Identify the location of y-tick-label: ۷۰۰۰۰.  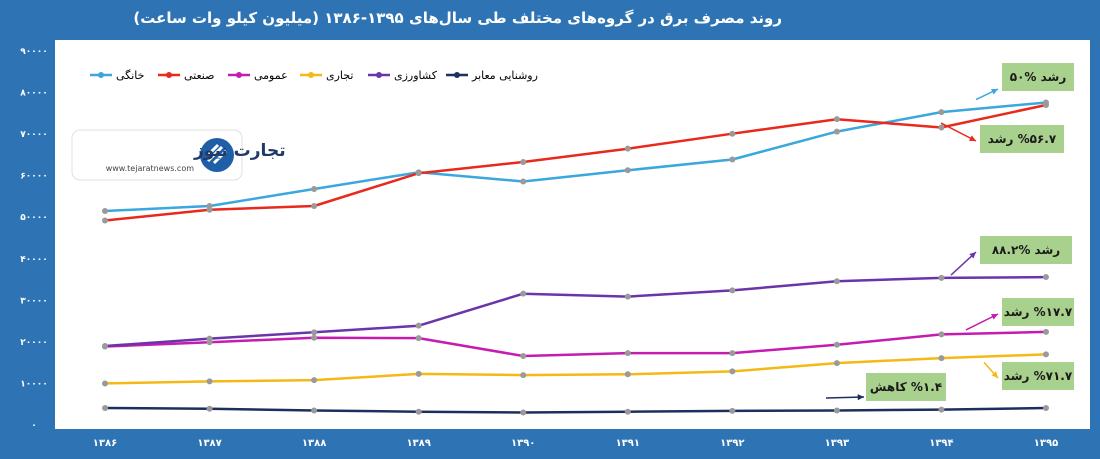
(33, 135).